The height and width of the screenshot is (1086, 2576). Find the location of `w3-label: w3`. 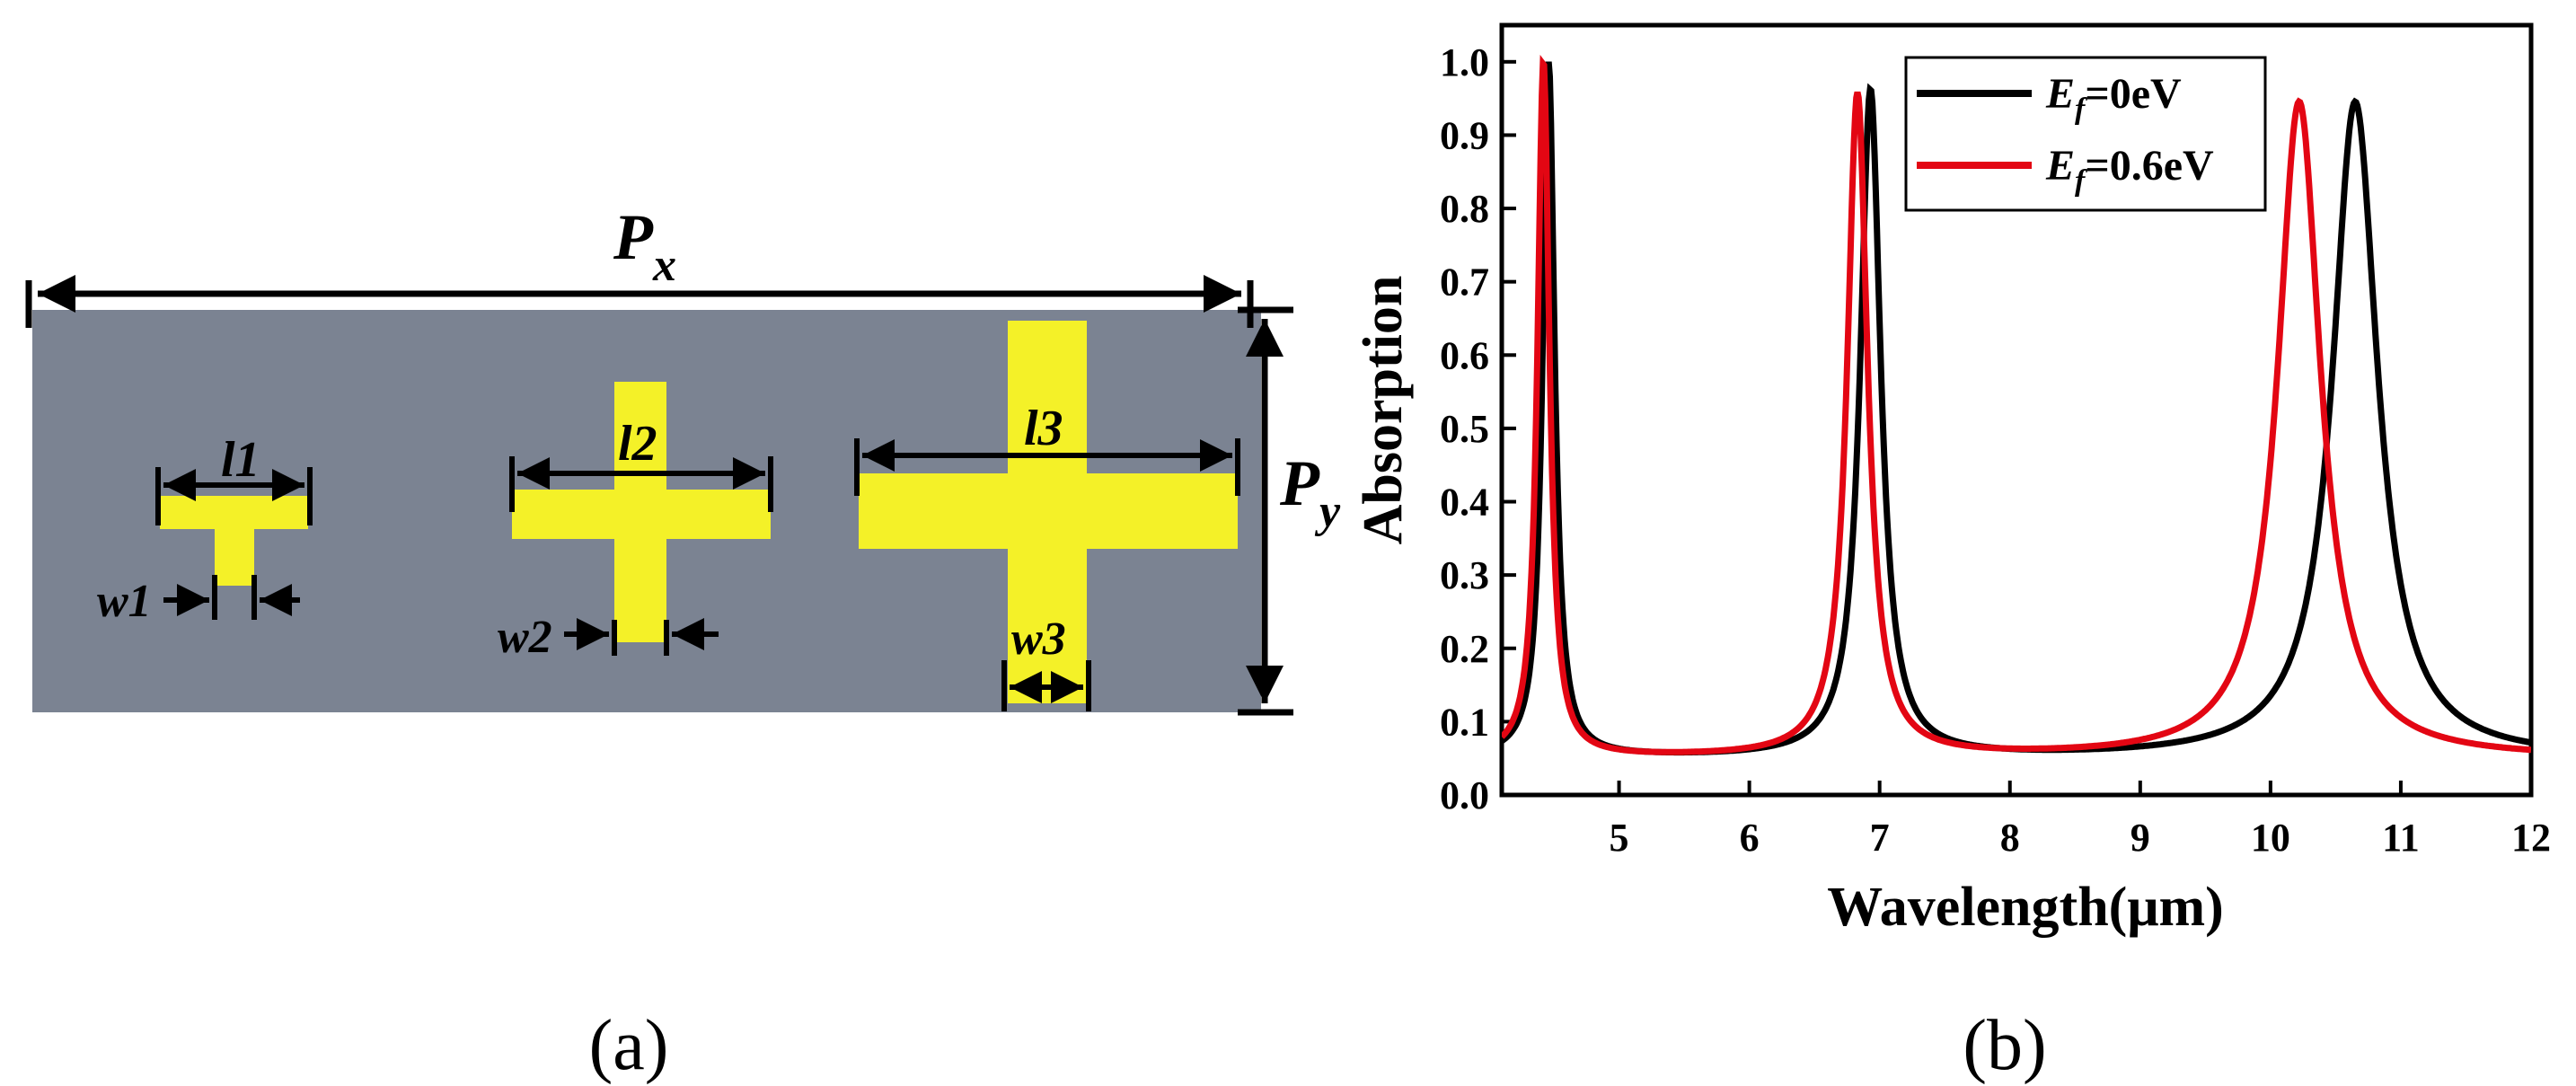

w3-label: w3 is located at coordinates (1038, 640).